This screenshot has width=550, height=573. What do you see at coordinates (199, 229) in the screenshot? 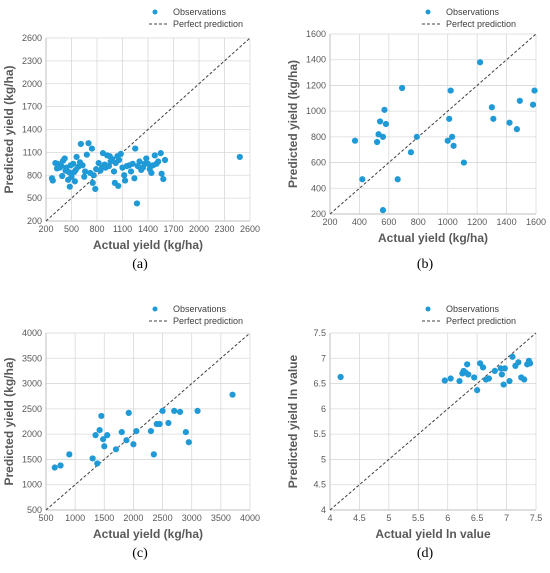
I see `x-tick-label: 2000` at bounding box center [199, 229].